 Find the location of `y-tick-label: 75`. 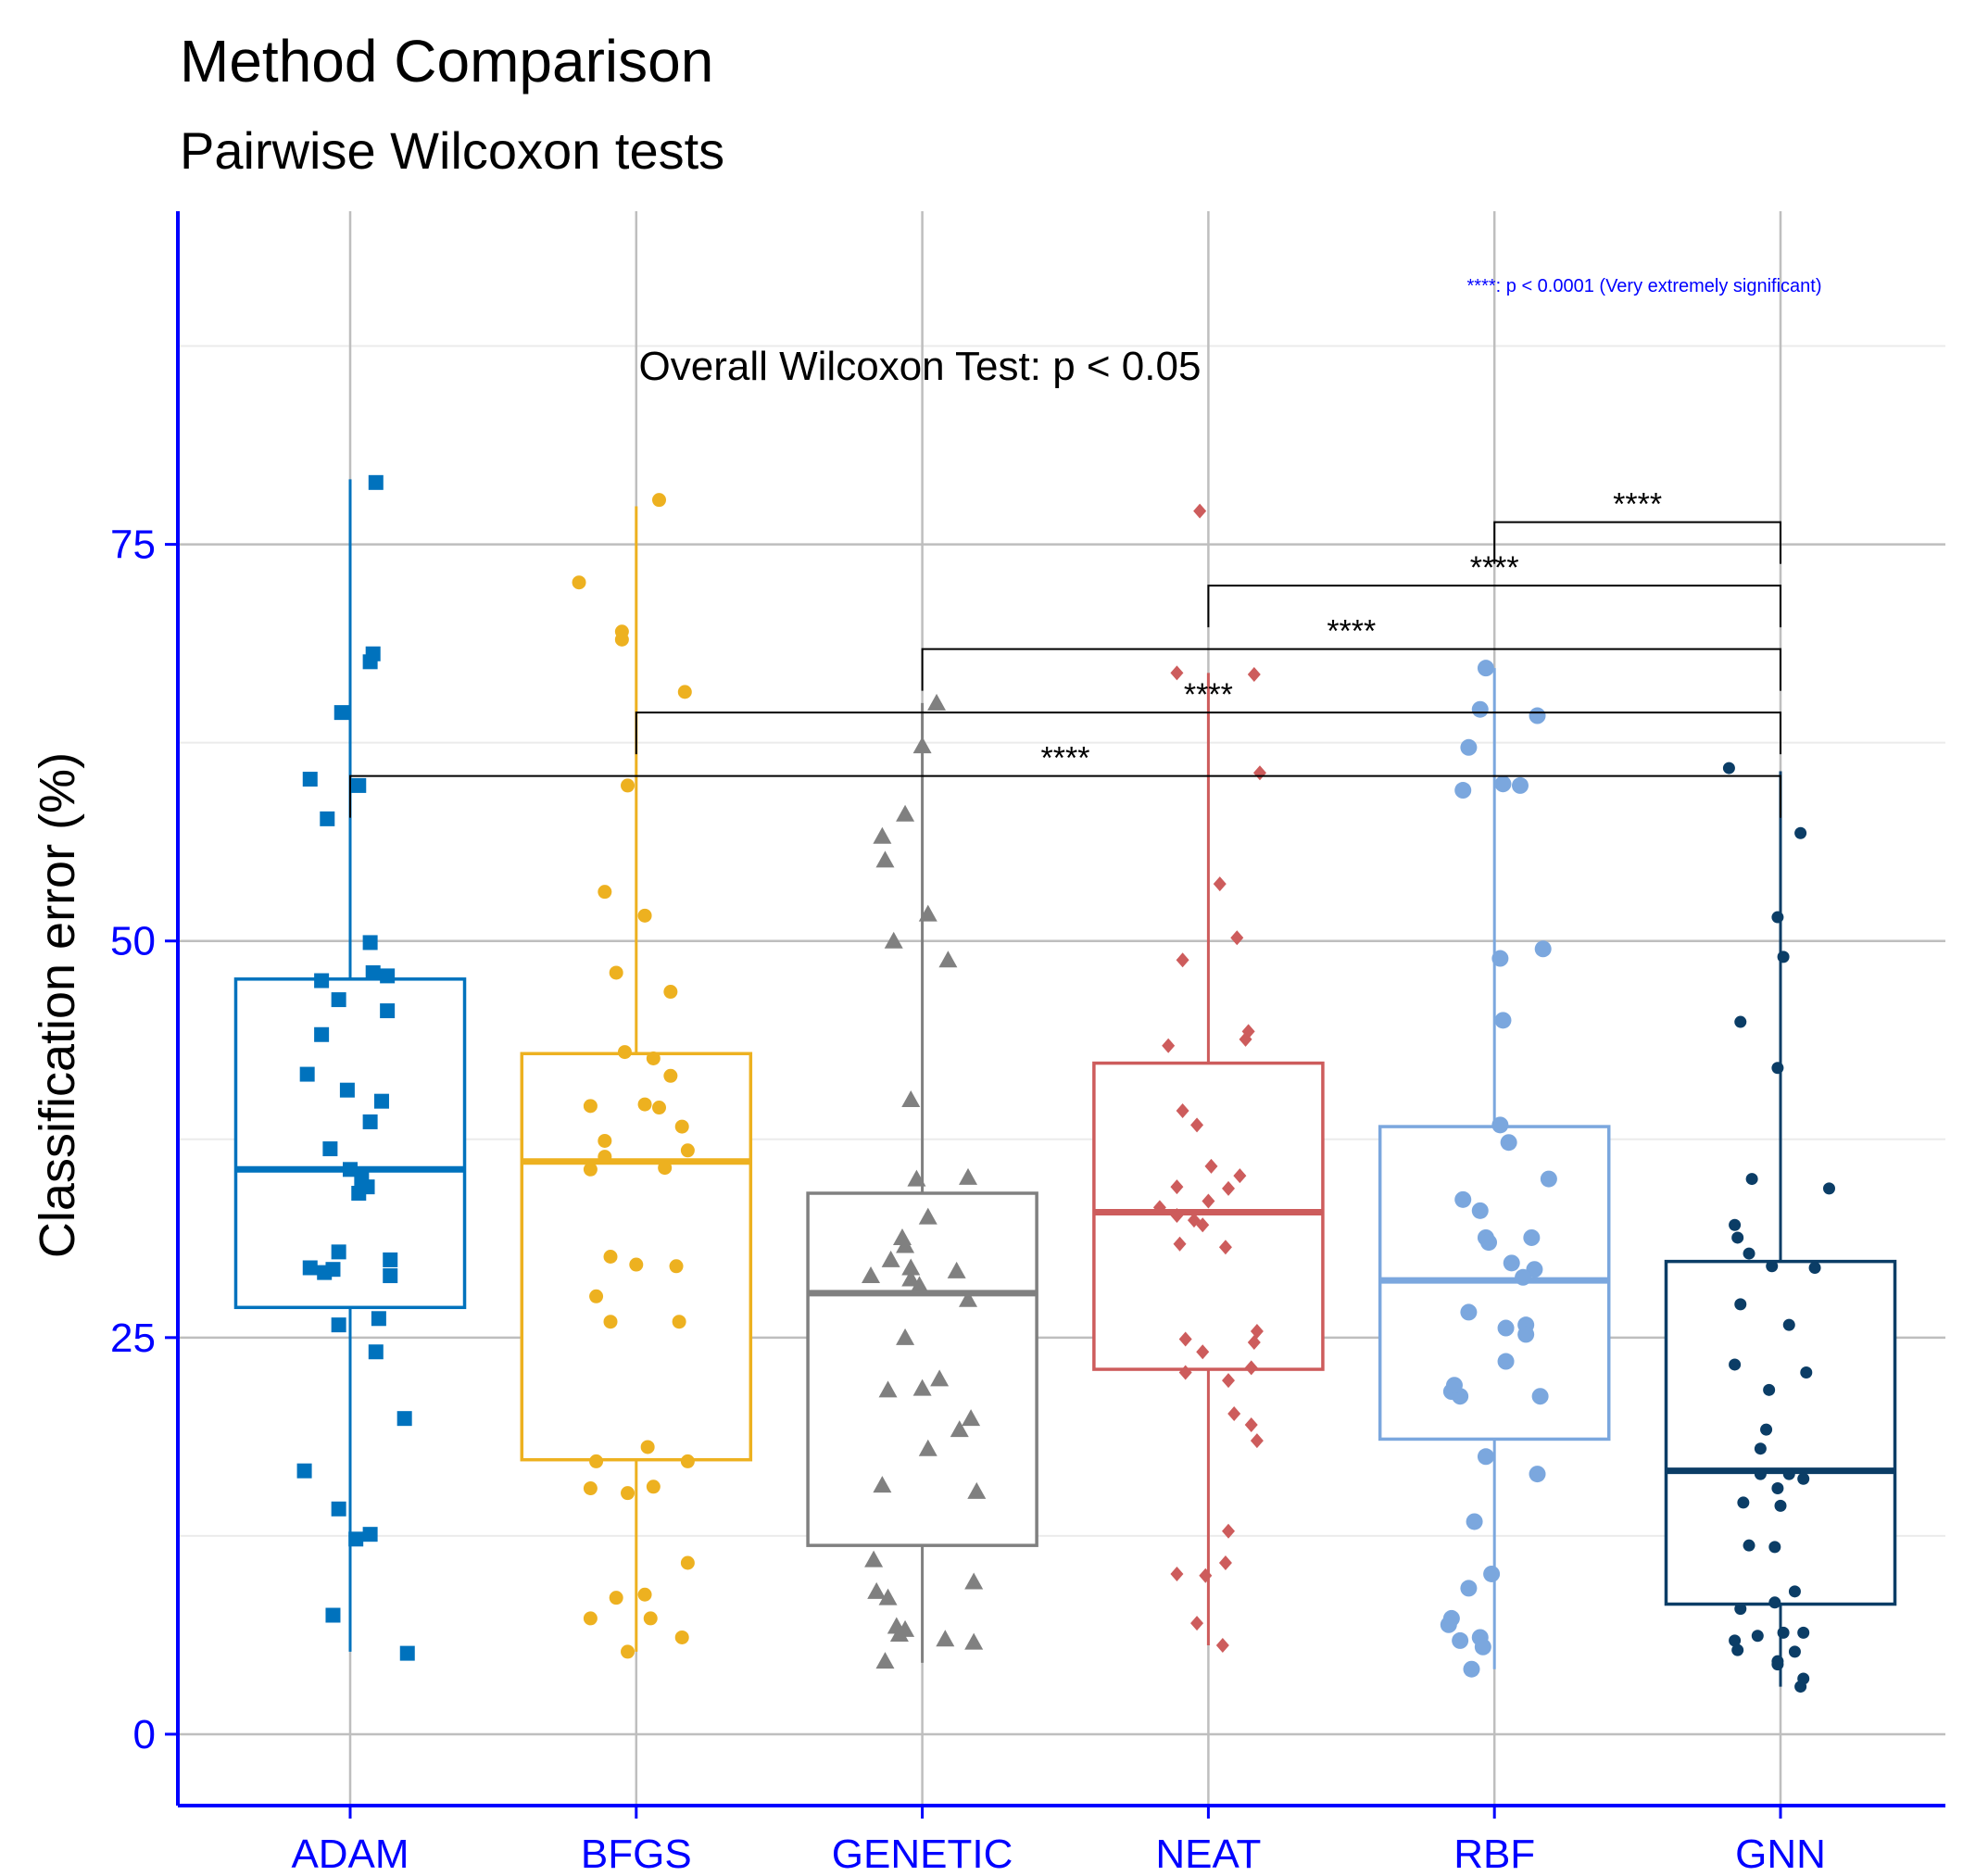

y-tick-label: 75 is located at coordinates (133, 545).